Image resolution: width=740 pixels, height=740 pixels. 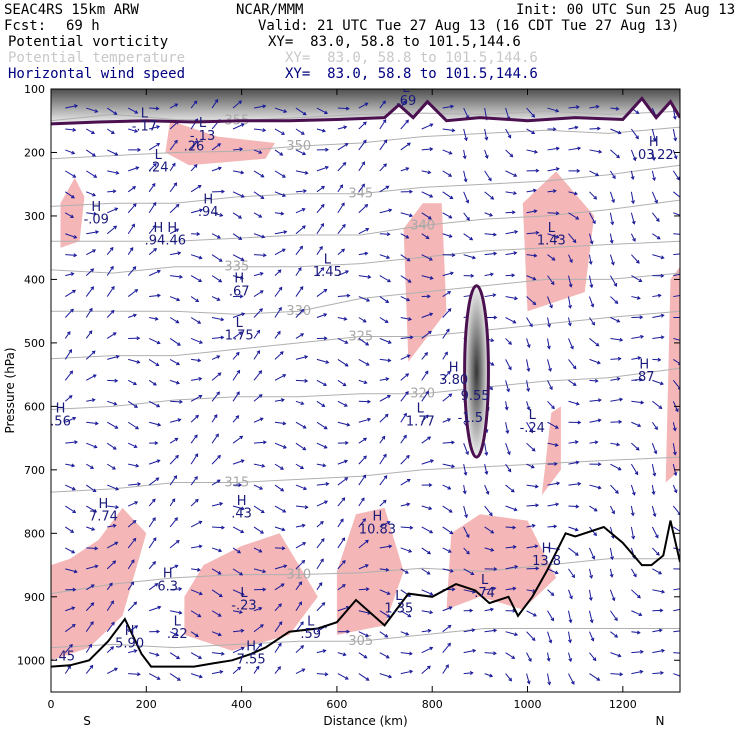 I want to click on pv-annotation: -.23, so click(x=243, y=605).